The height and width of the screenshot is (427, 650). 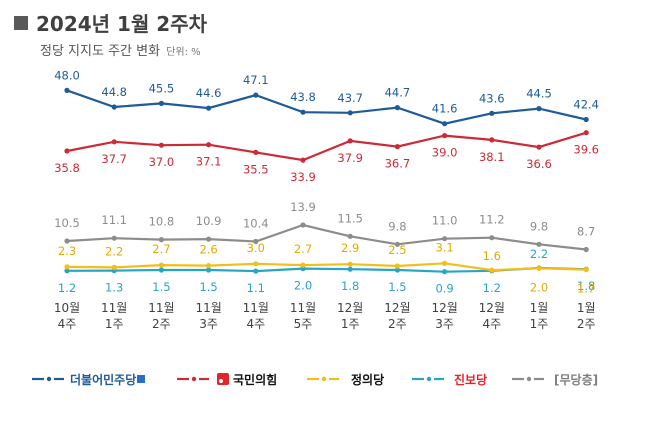 I want to click on data-label-ppp: 37.7, so click(x=114, y=159).